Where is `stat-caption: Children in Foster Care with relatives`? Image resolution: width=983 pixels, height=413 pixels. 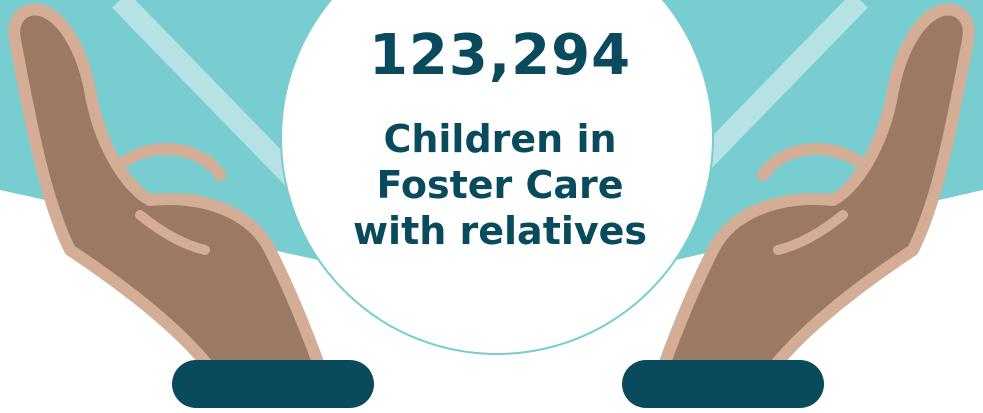 stat-caption: Children in Foster Care with relatives is located at coordinates (500, 185).